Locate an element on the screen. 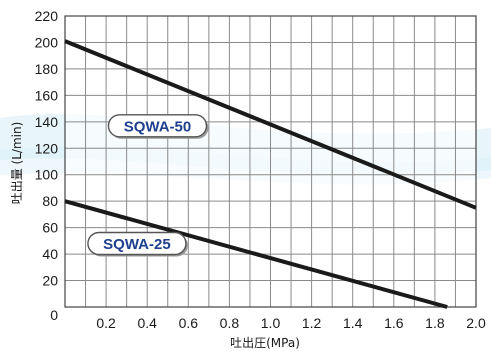 Image resolution: width=491 pixels, height=351 pixels. x-tick-label: 1.8 is located at coordinates (435, 323).